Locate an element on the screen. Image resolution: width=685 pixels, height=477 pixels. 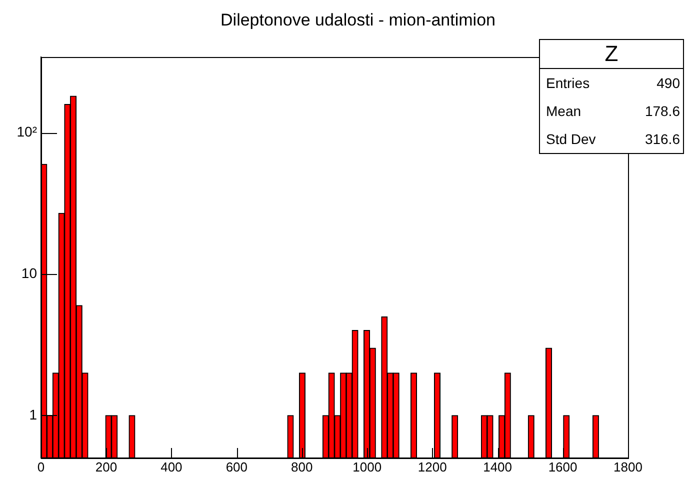
annotation: Entries is located at coordinates (568, 83).